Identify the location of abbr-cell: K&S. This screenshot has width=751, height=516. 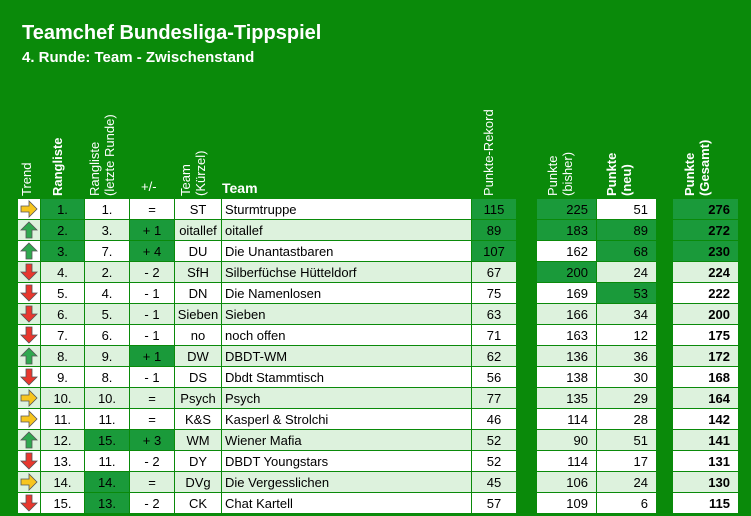
(198, 419).